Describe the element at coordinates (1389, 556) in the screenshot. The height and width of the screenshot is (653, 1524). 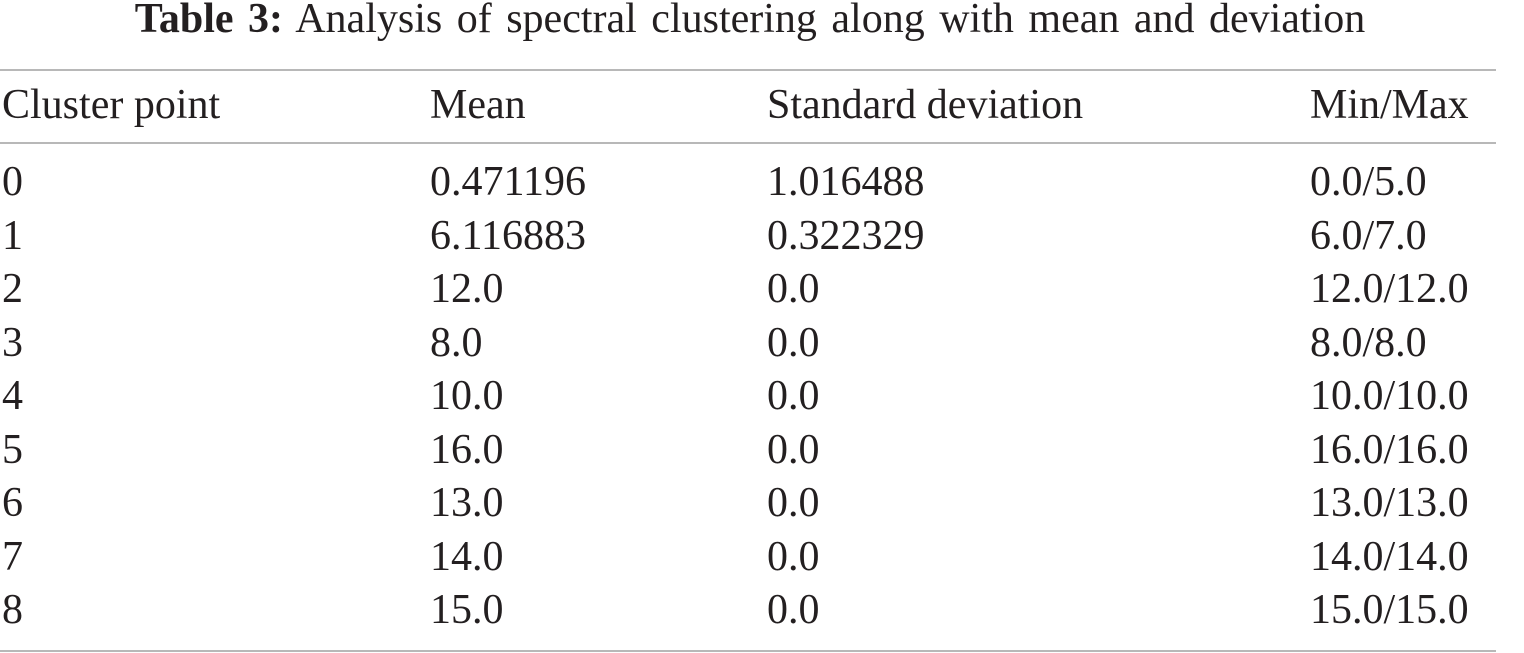
I see `table-cell: 14.0/14.0` at that location.